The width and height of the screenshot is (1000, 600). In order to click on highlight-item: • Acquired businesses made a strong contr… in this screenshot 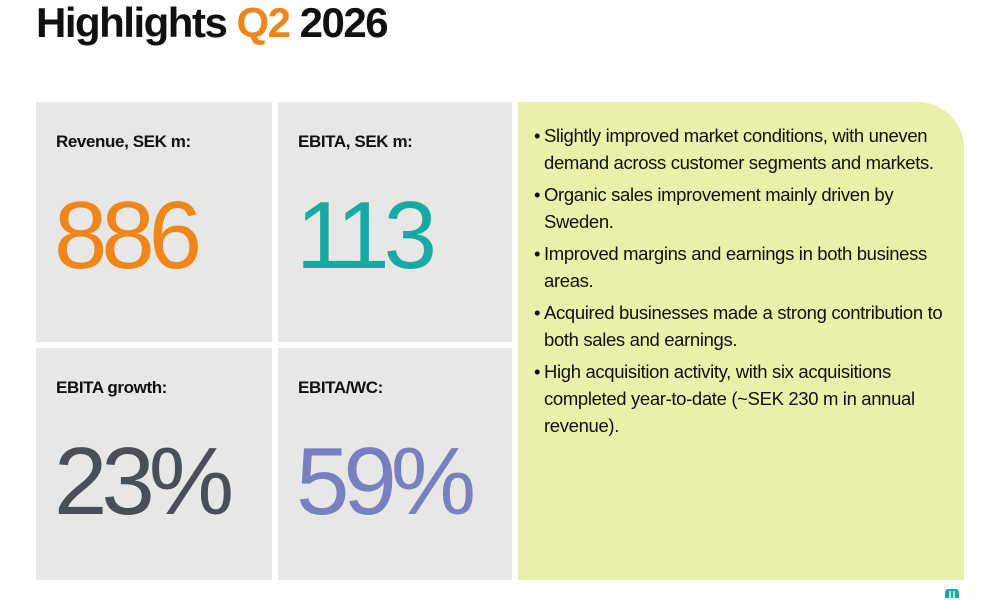, I will do `click(739, 326)`.